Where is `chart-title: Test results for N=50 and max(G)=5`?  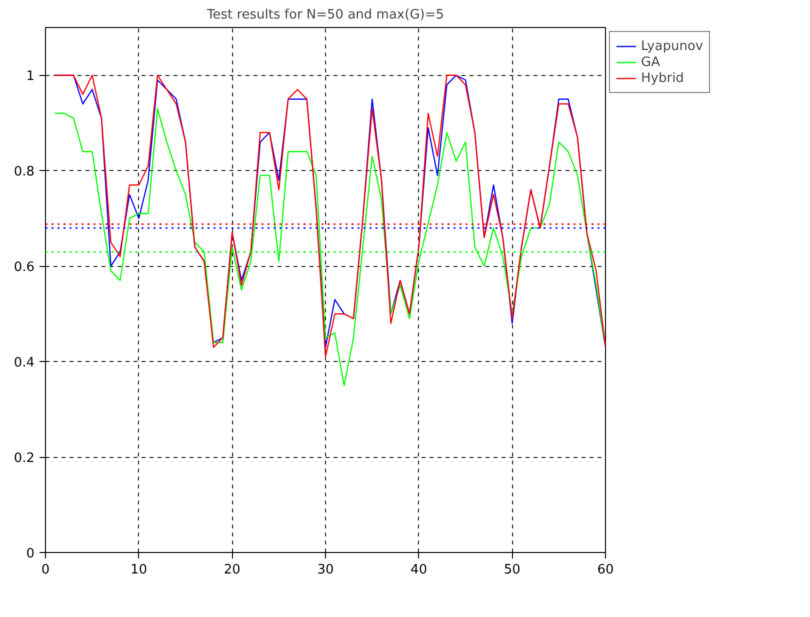
chart-title: Test results for N=50 and max(G)=5 is located at coordinates (325, 15).